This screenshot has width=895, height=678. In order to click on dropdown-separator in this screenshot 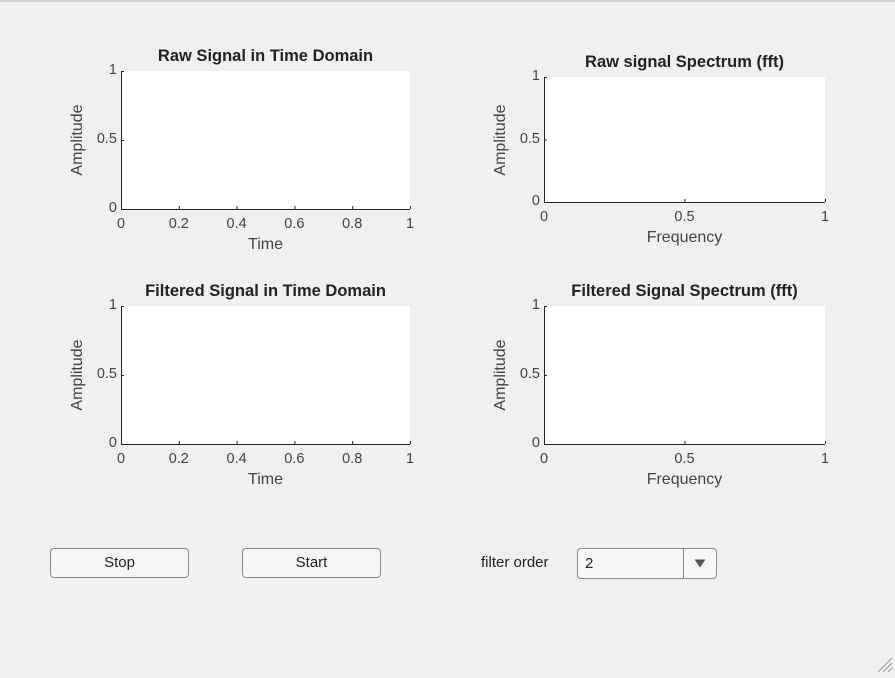, I will do `click(683, 563)`.